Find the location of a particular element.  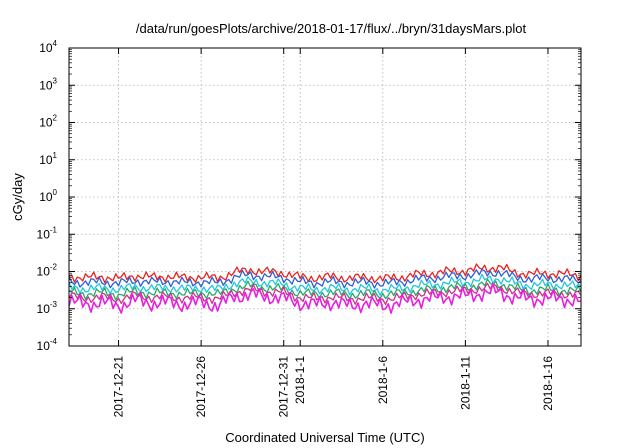

y-tick-label: 10⁻² is located at coordinates (47, 271).